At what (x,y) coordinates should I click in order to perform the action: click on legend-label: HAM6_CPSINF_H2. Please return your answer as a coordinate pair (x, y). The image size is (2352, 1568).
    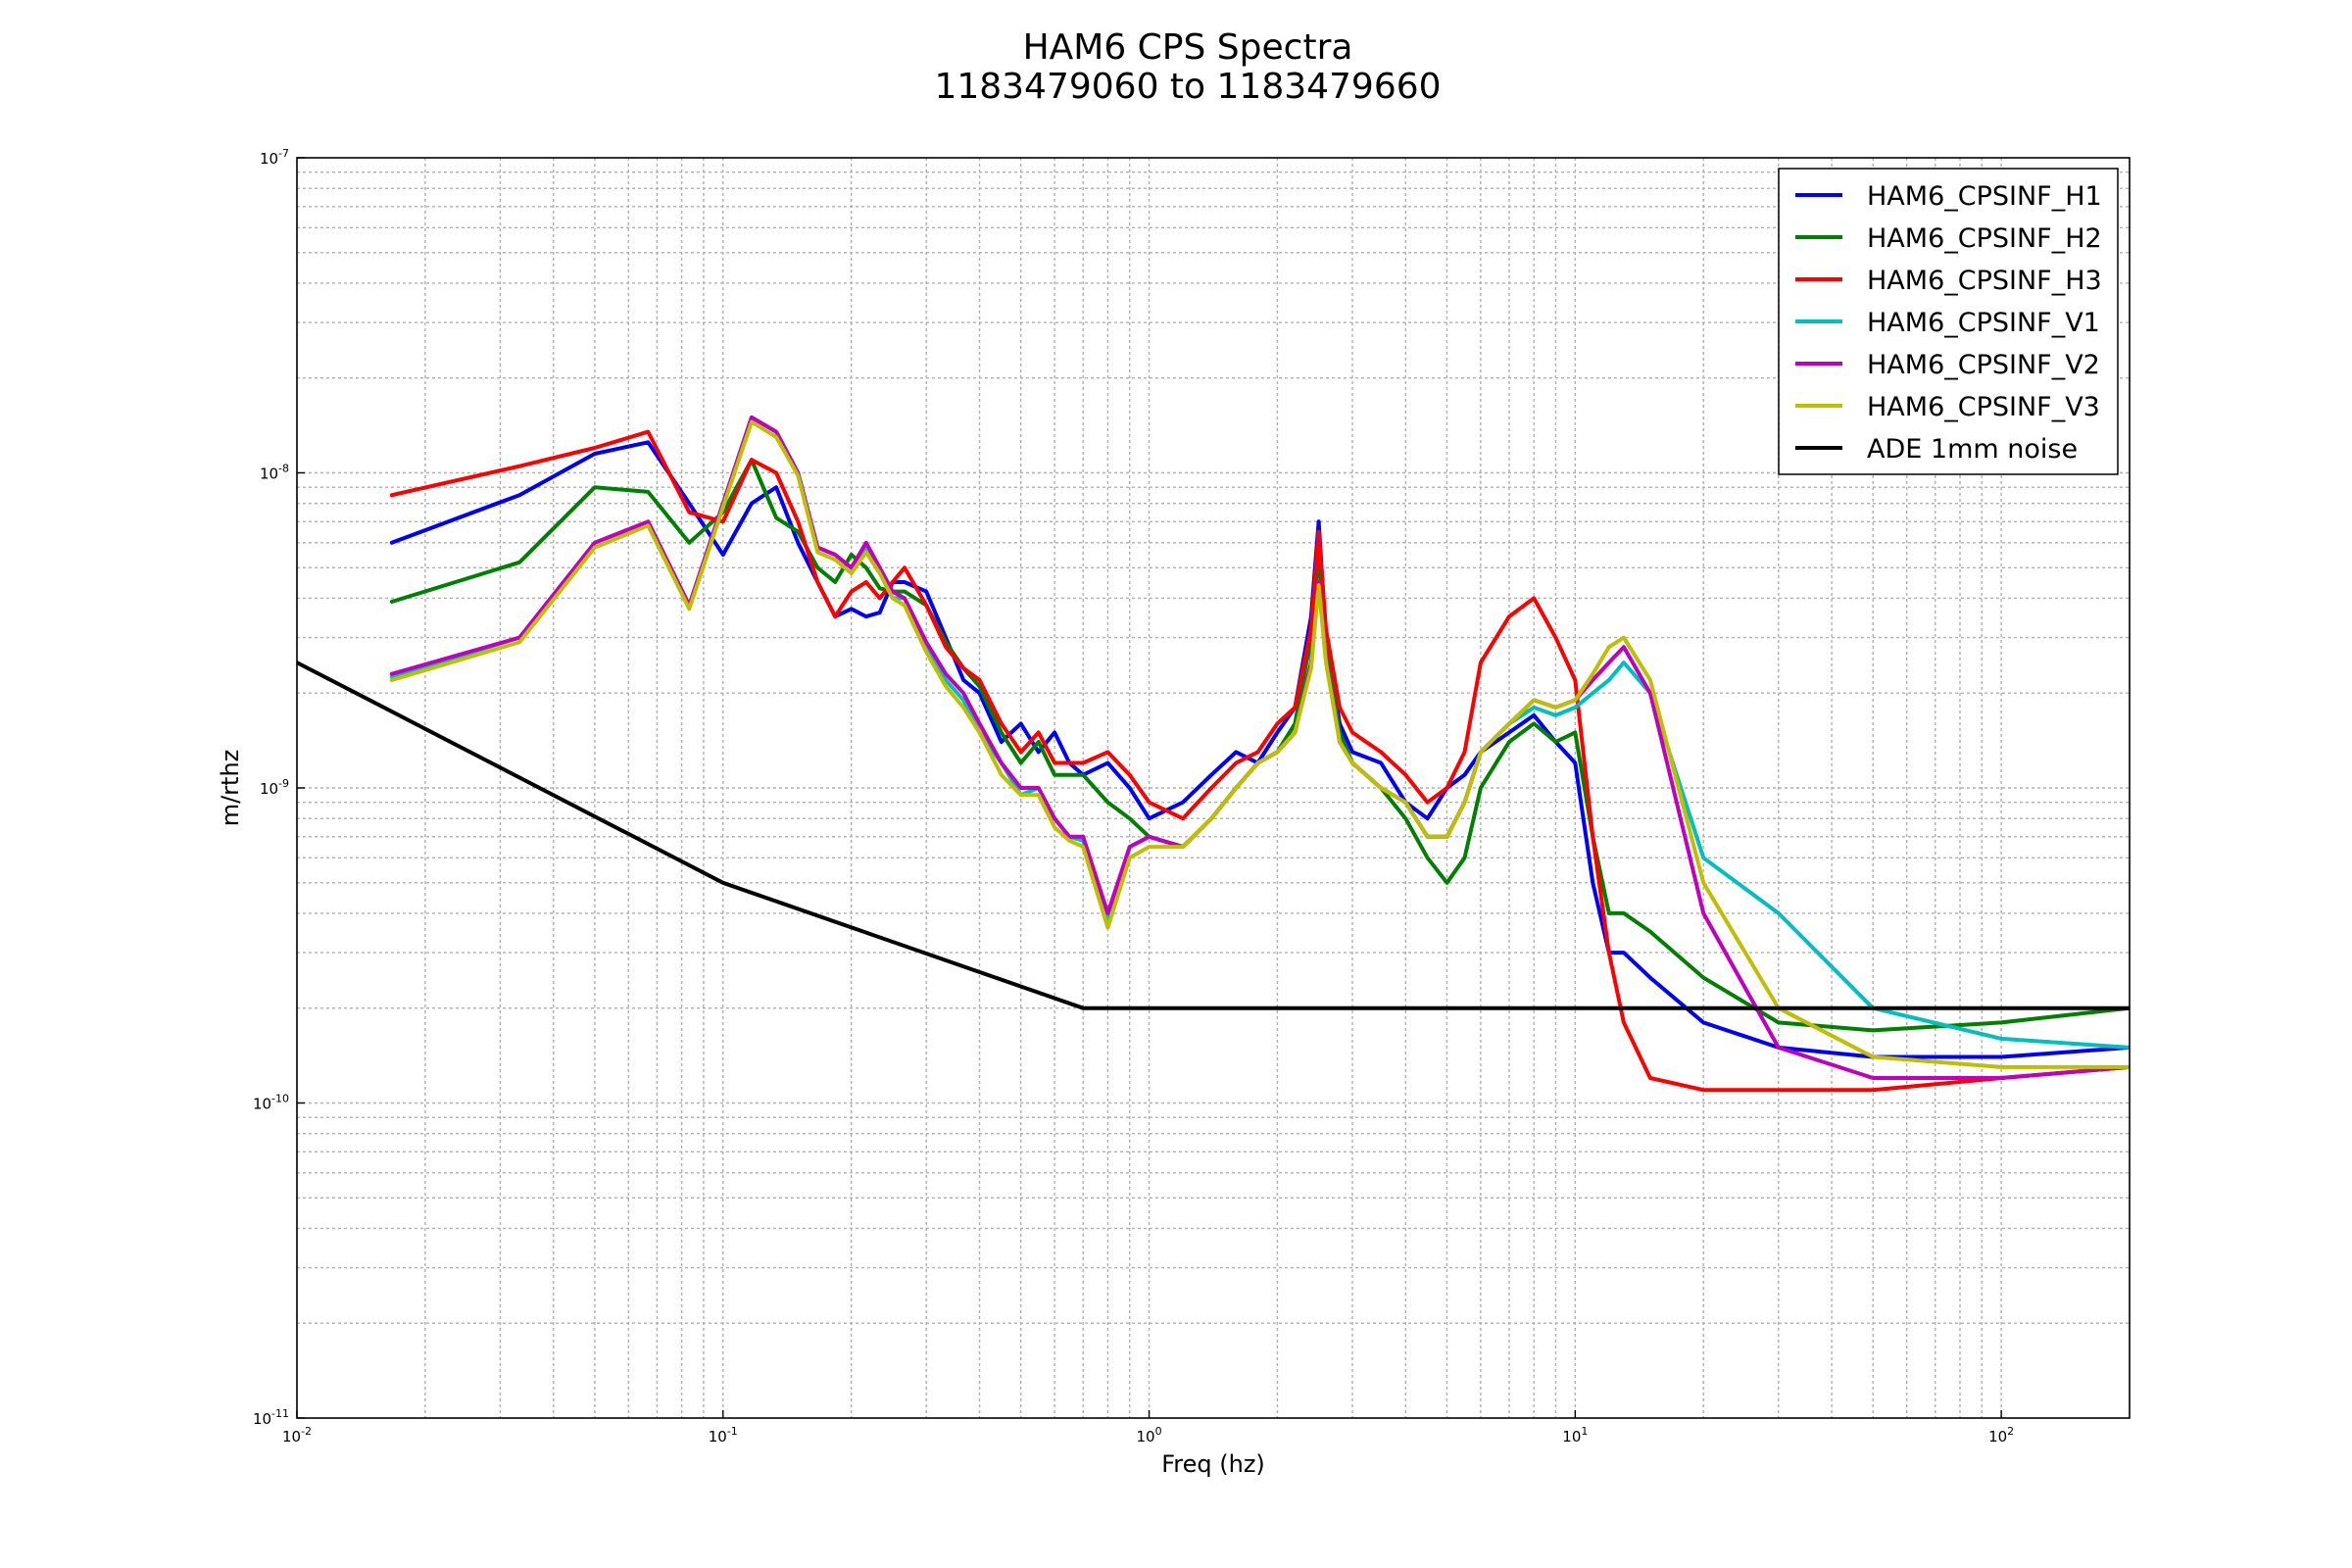
    Looking at the image, I should click on (1984, 238).